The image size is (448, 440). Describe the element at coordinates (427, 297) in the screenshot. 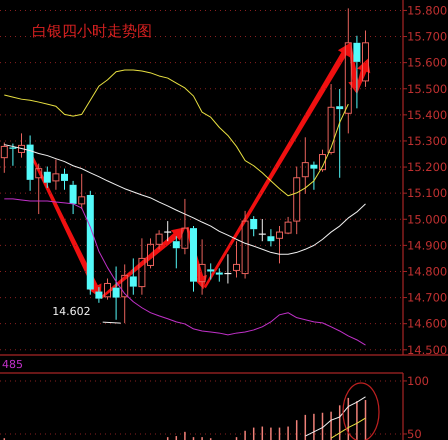

I see `y-tick-label: 14.700` at that location.